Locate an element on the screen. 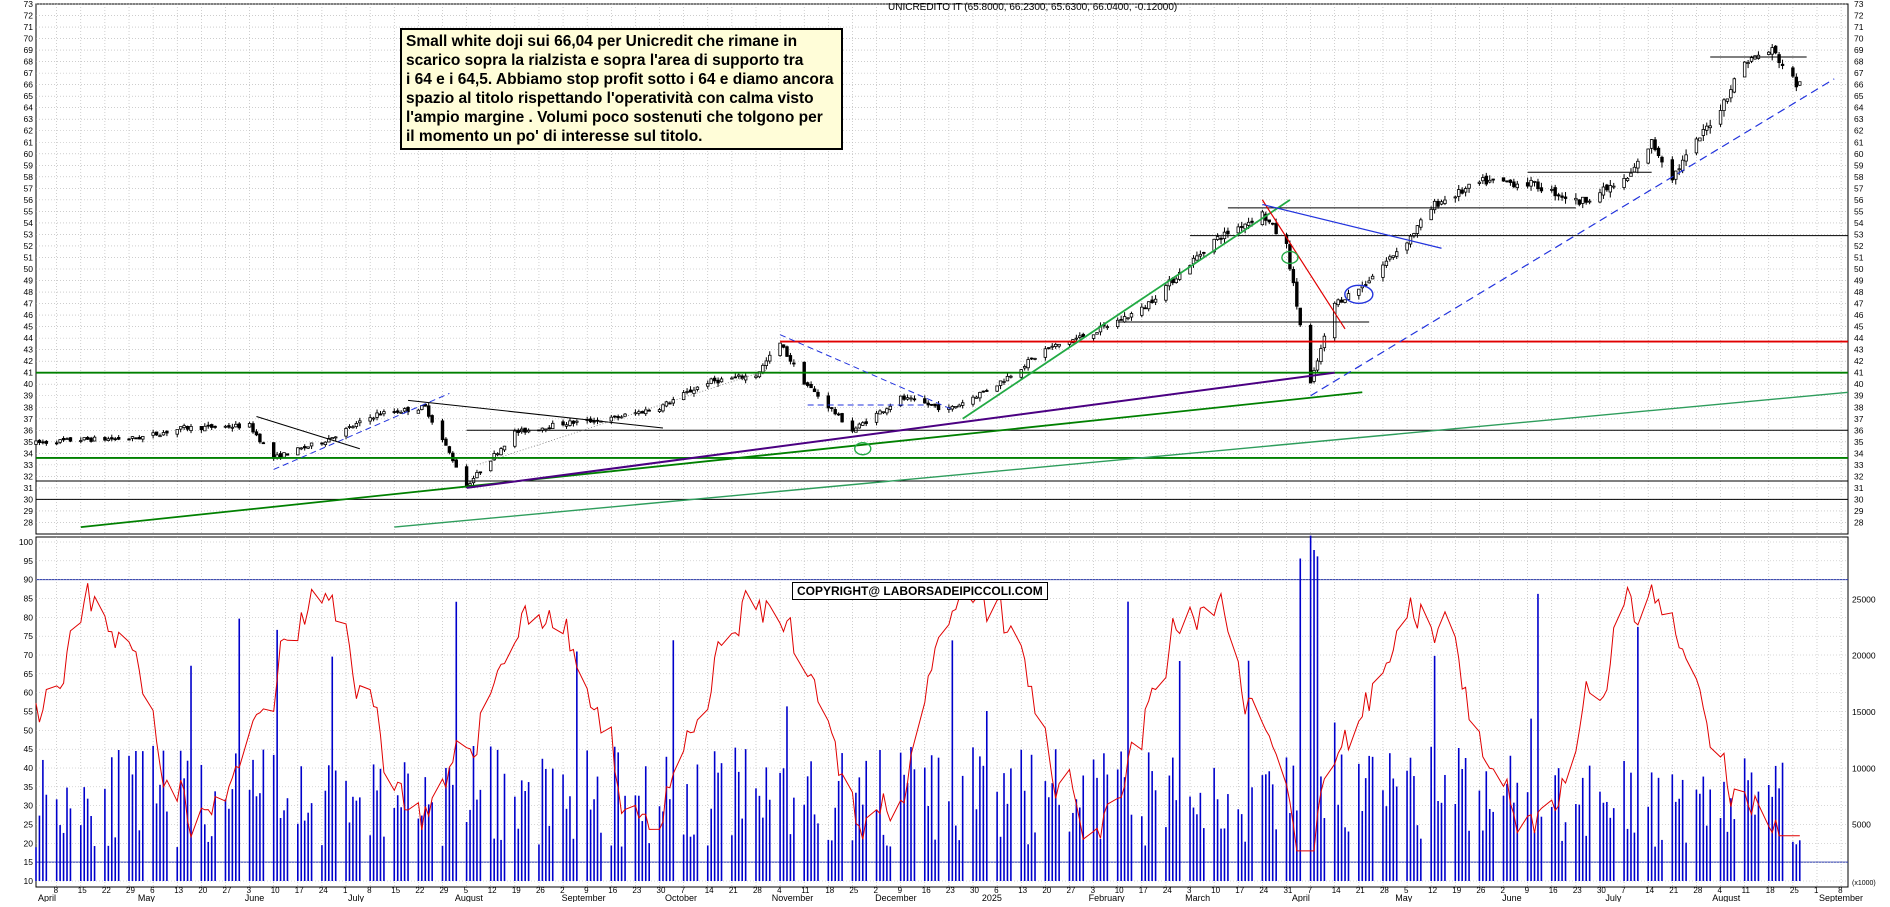 This screenshot has height=907, width=1890. y-tick-label: 43 is located at coordinates (29, 350).